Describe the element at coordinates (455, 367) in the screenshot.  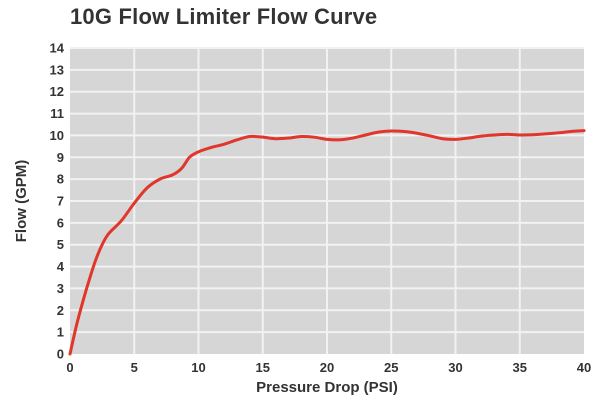
I see `x-tick-label: 30` at that location.